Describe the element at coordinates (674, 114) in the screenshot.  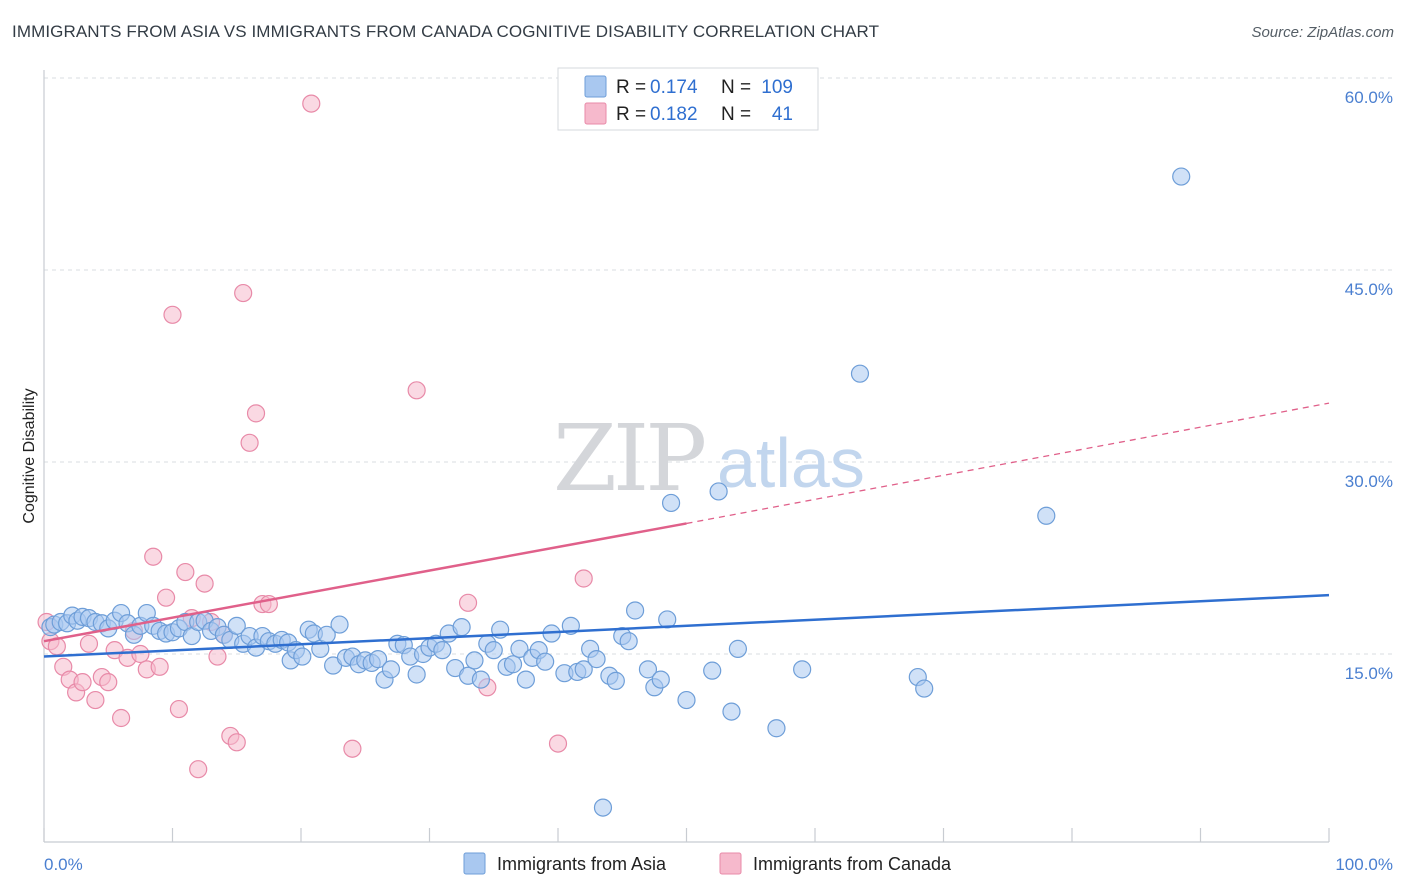
I see `legend-r-value-canada: 0.182` at that location.